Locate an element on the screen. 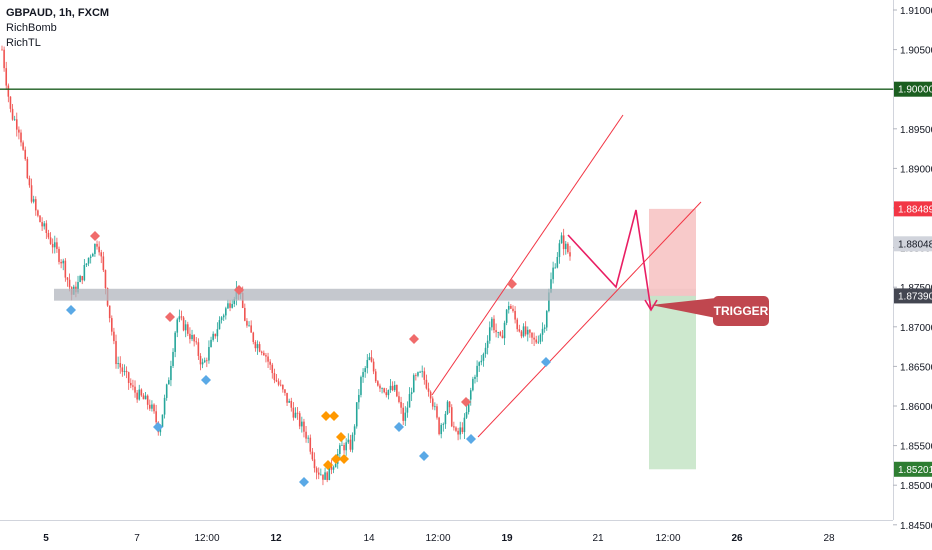 This screenshot has height=550, width=932. trigger-label: TRIGGER is located at coordinates (741, 311).